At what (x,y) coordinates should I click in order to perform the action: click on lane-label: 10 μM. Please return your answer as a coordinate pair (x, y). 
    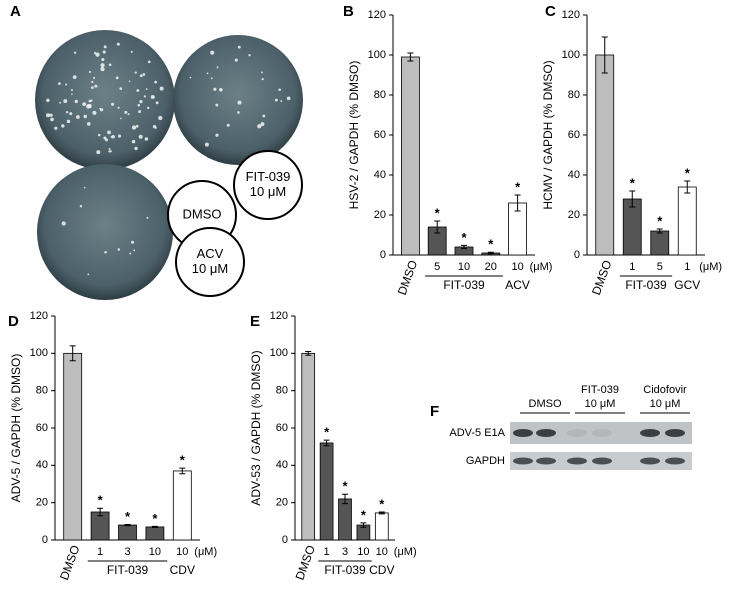
    Looking at the image, I should click on (665, 404).